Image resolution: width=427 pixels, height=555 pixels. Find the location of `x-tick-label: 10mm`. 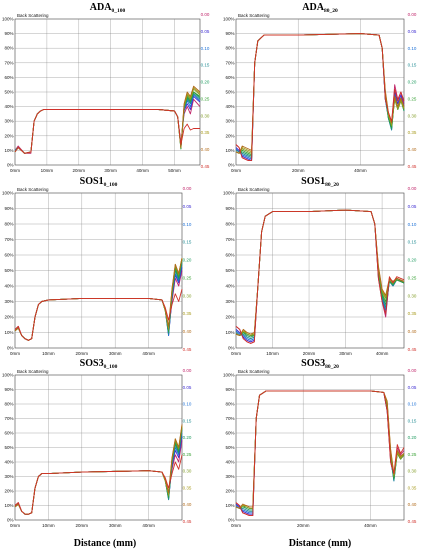

x-tick-label: 10mm is located at coordinates (47, 170).